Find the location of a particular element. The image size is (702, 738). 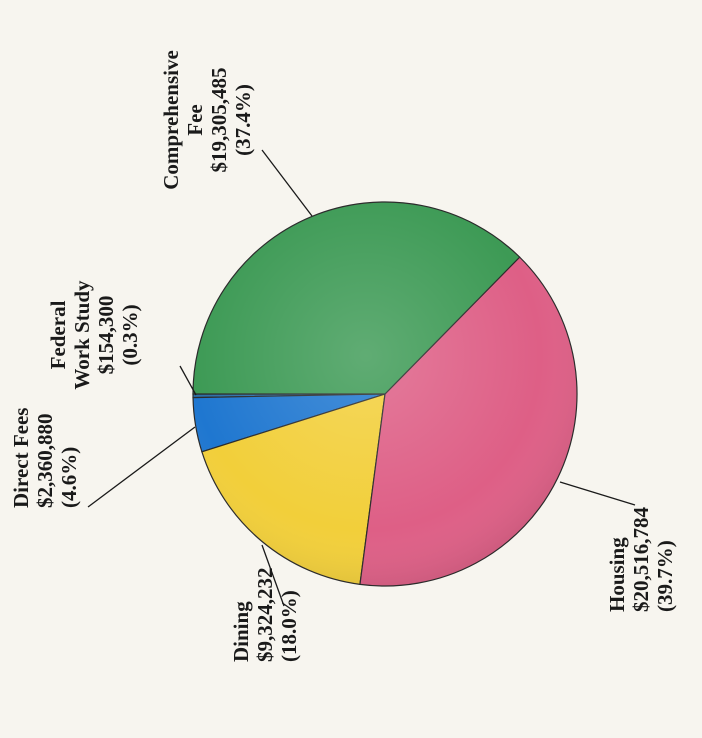

slice-label-housing: Housing$20,516,784(39.7%) is located at coordinates (641, 560).